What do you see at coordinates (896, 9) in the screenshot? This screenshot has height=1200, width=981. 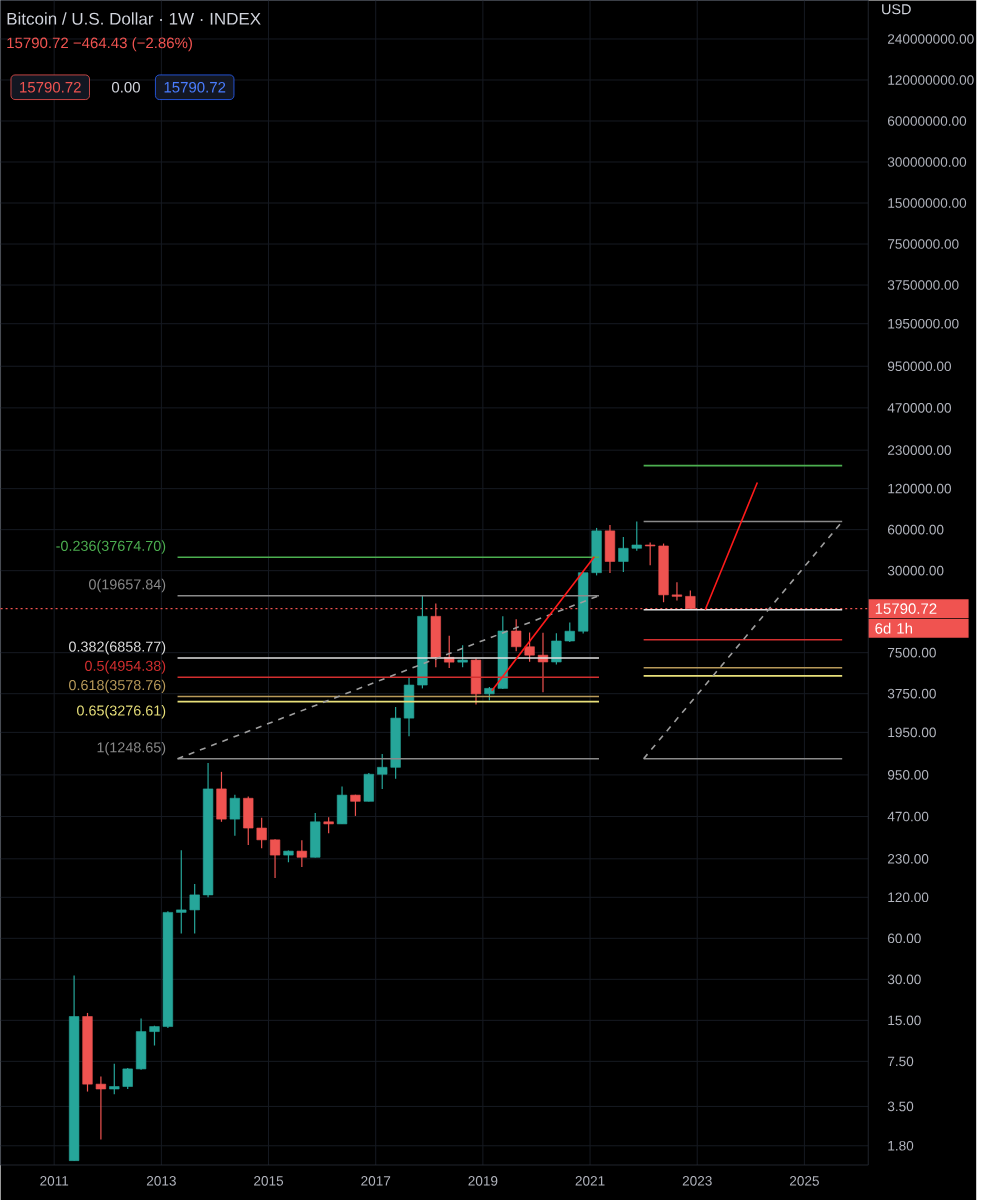 I see `y-axis-title: USD` at bounding box center [896, 9].